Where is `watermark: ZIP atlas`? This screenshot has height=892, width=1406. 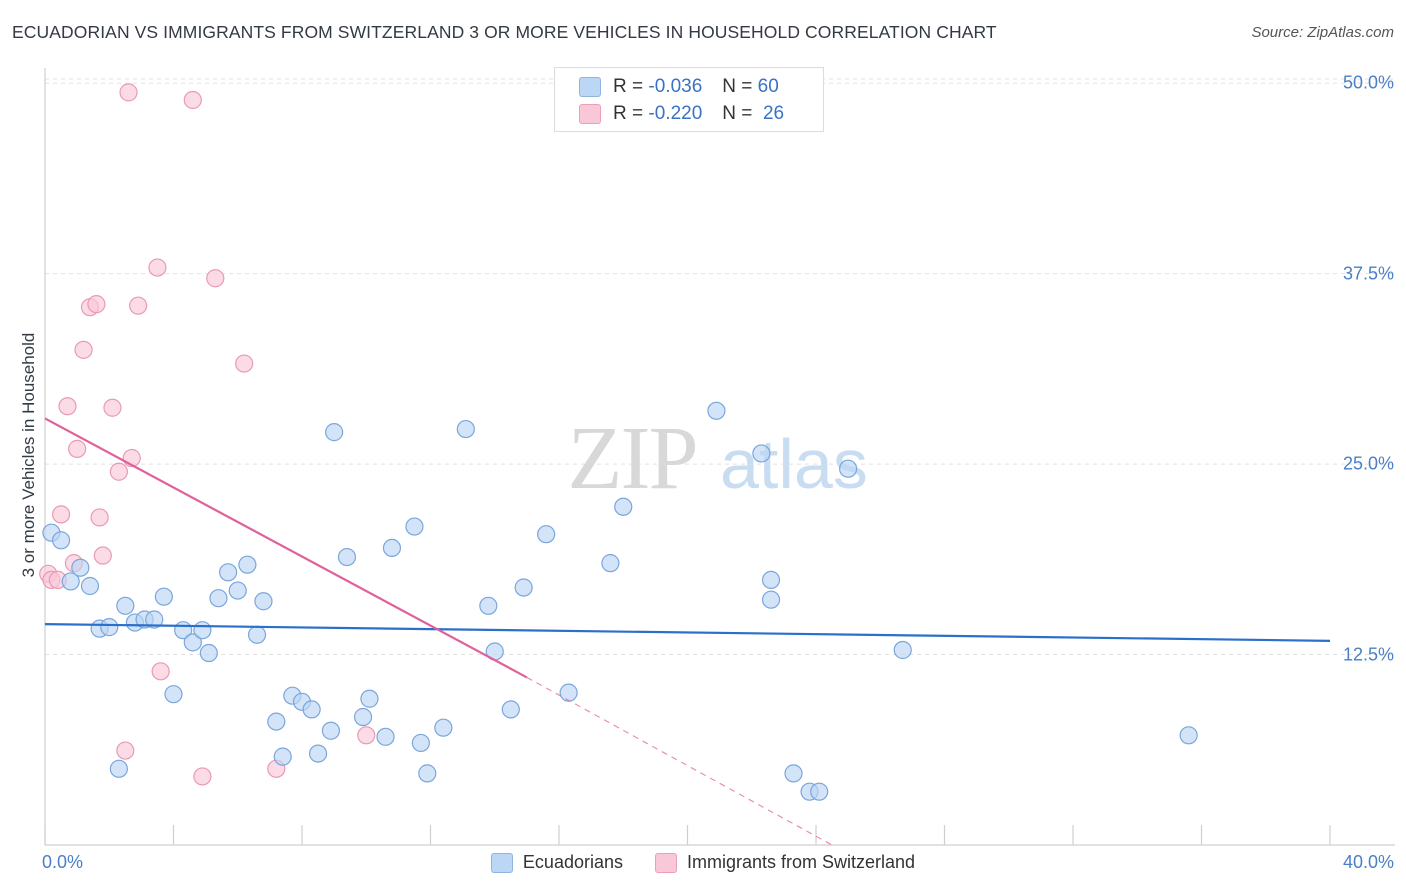
watermark: ZIP atlas is located at coordinates (718, 458).